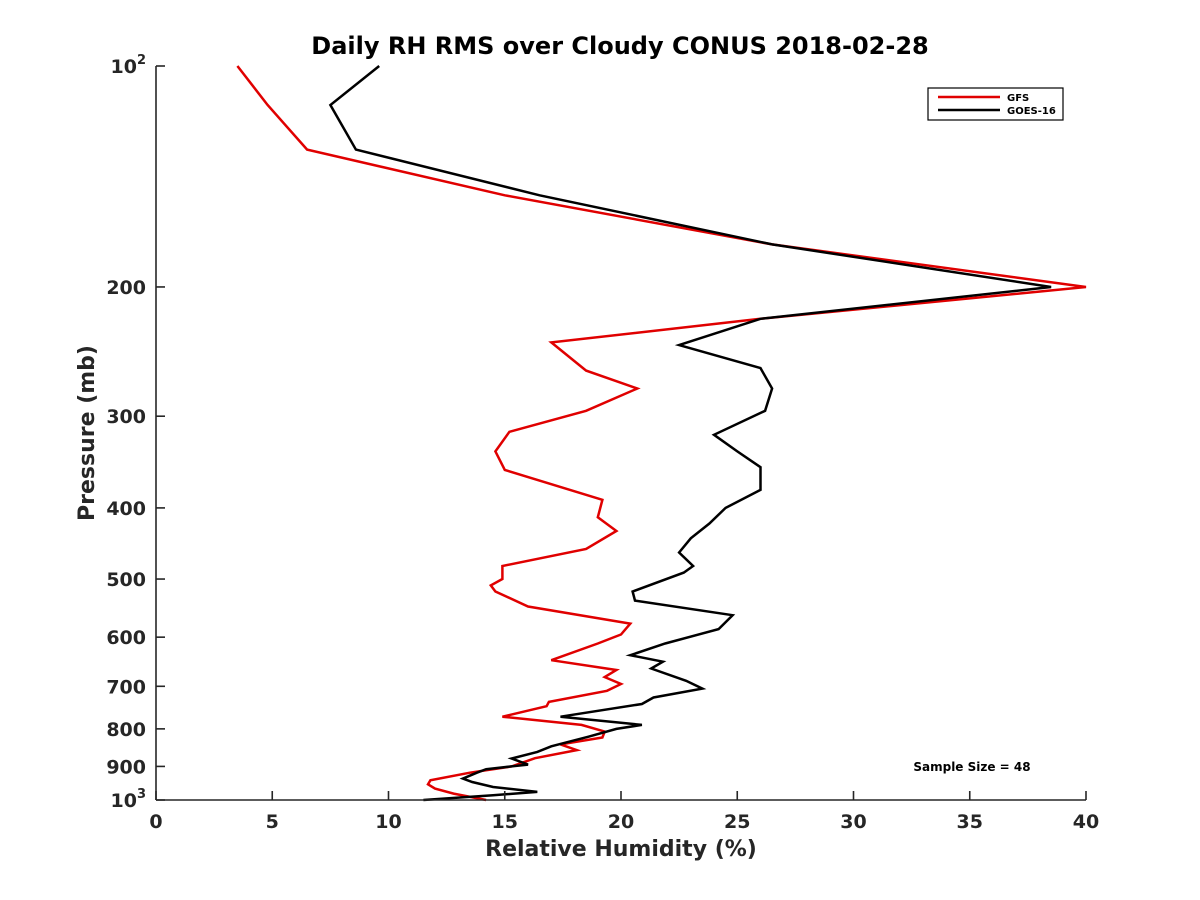  What do you see at coordinates (621, 849) in the screenshot?
I see `x-axis-label: Relative Humidity (%)` at bounding box center [621, 849].